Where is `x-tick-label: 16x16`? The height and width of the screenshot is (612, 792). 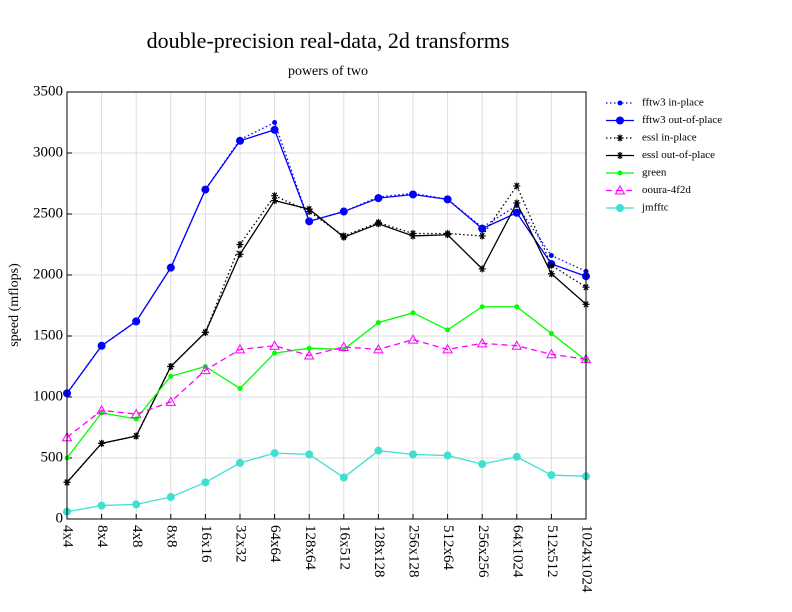 x-tick-label: 16x16 is located at coordinates (206, 544).